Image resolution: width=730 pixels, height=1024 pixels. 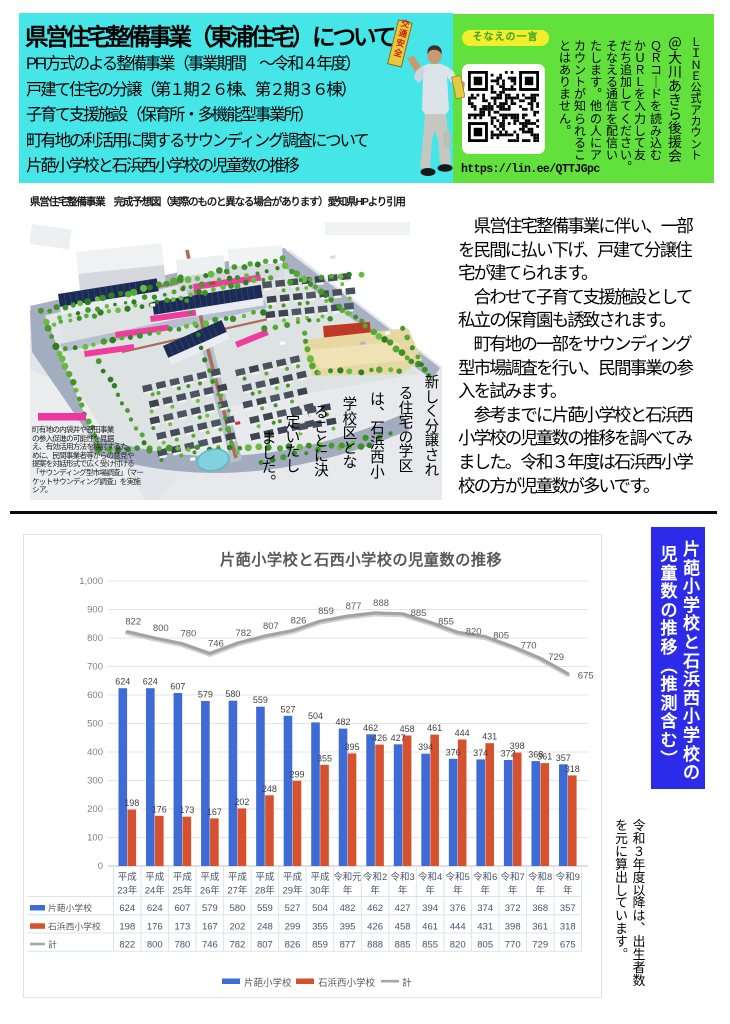 I want to click on svg-text: 令和3, so click(x=402, y=877).